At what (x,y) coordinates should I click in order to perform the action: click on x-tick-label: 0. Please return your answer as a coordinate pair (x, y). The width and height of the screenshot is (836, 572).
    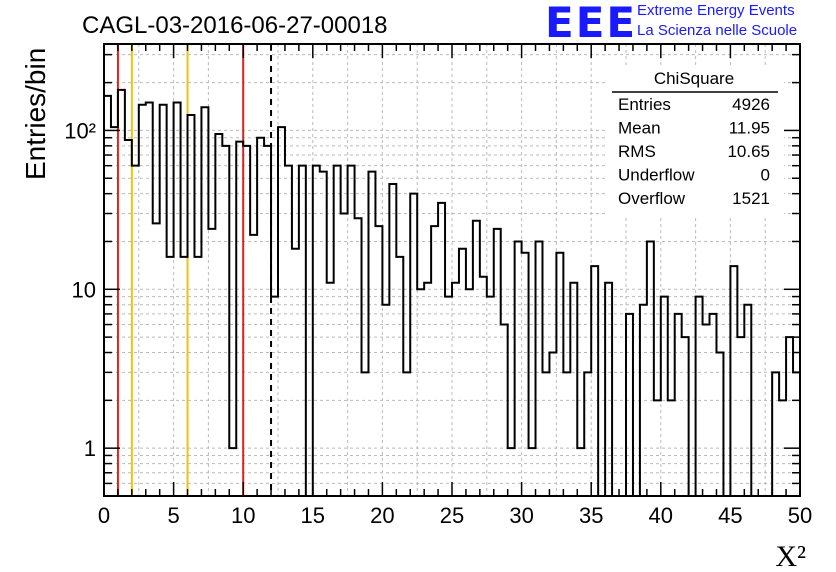
    Looking at the image, I should click on (104, 515).